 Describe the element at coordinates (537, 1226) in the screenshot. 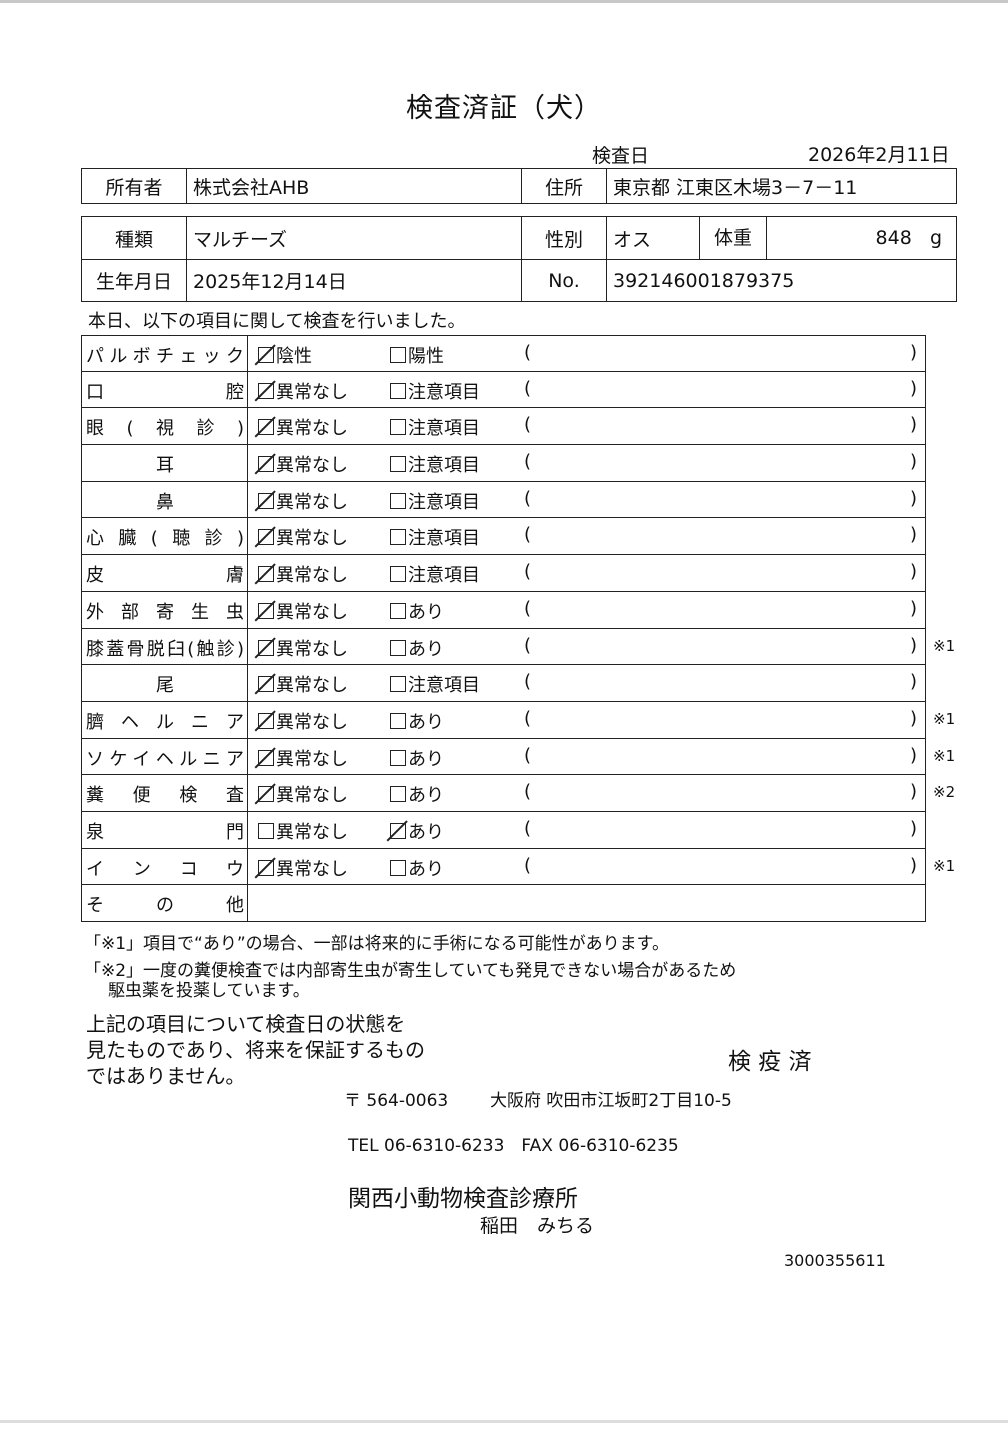

I see `doctor-name: 稲田 みちる` at that location.